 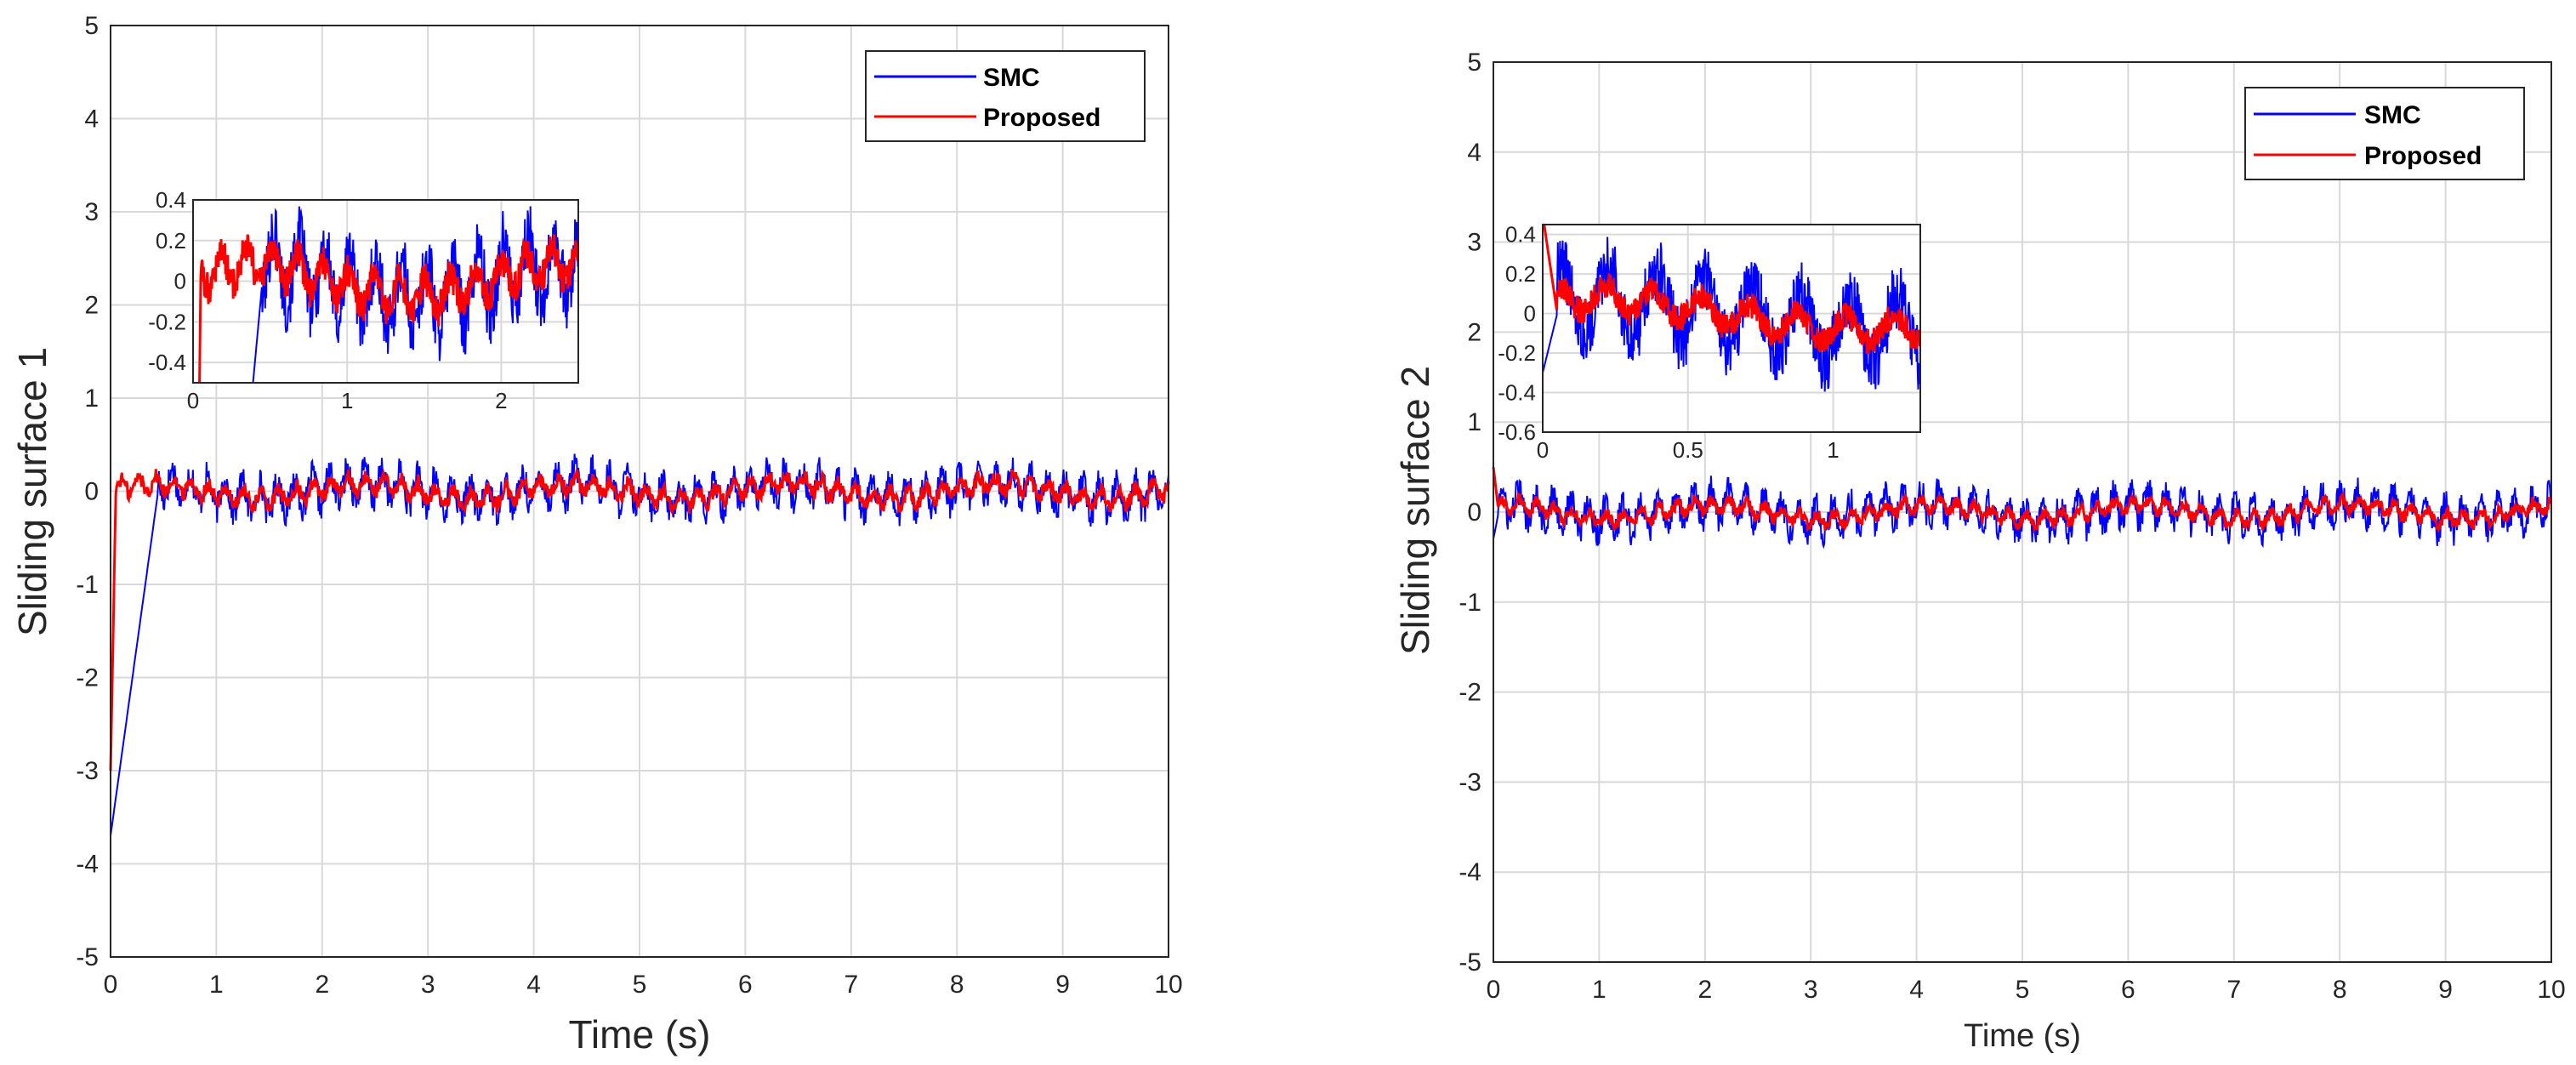 I want to click on inset-x-tick-label: 0.5, so click(x=1688, y=450).